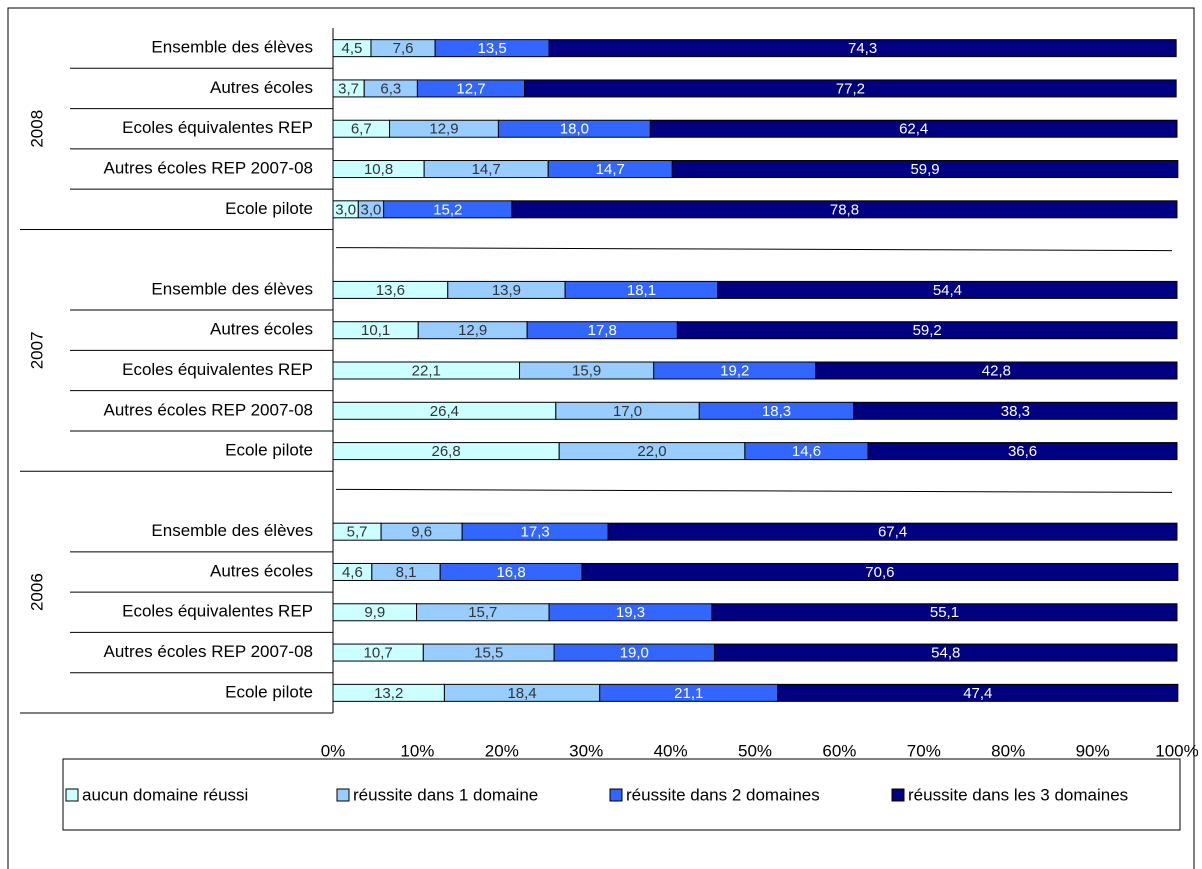 This screenshot has height=869, width=1202. What do you see at coordinates (1093, 750) in the screenshot?
I see `x-tick-label: 90%` at bounding box center [1093, 750].